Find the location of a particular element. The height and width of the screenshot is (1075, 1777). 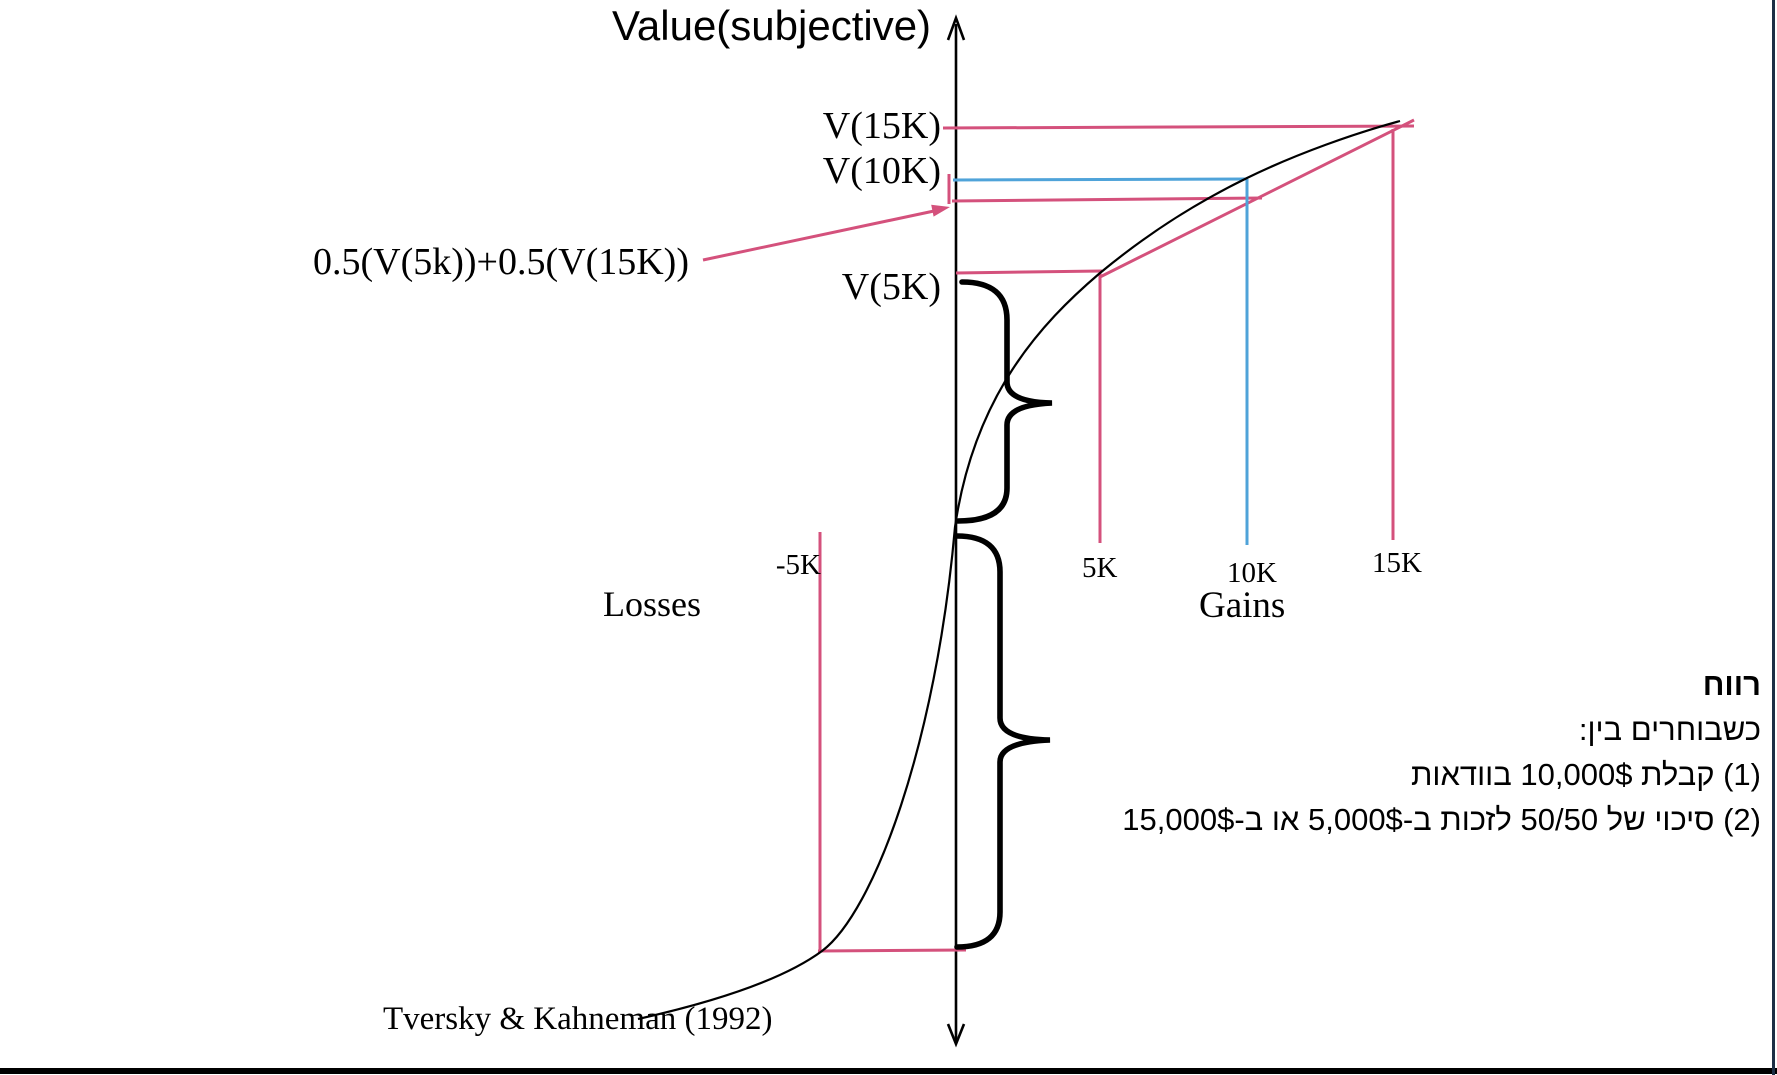

citation: Tversky & Kahneman (1992) is located at coordinates (578, 1019).